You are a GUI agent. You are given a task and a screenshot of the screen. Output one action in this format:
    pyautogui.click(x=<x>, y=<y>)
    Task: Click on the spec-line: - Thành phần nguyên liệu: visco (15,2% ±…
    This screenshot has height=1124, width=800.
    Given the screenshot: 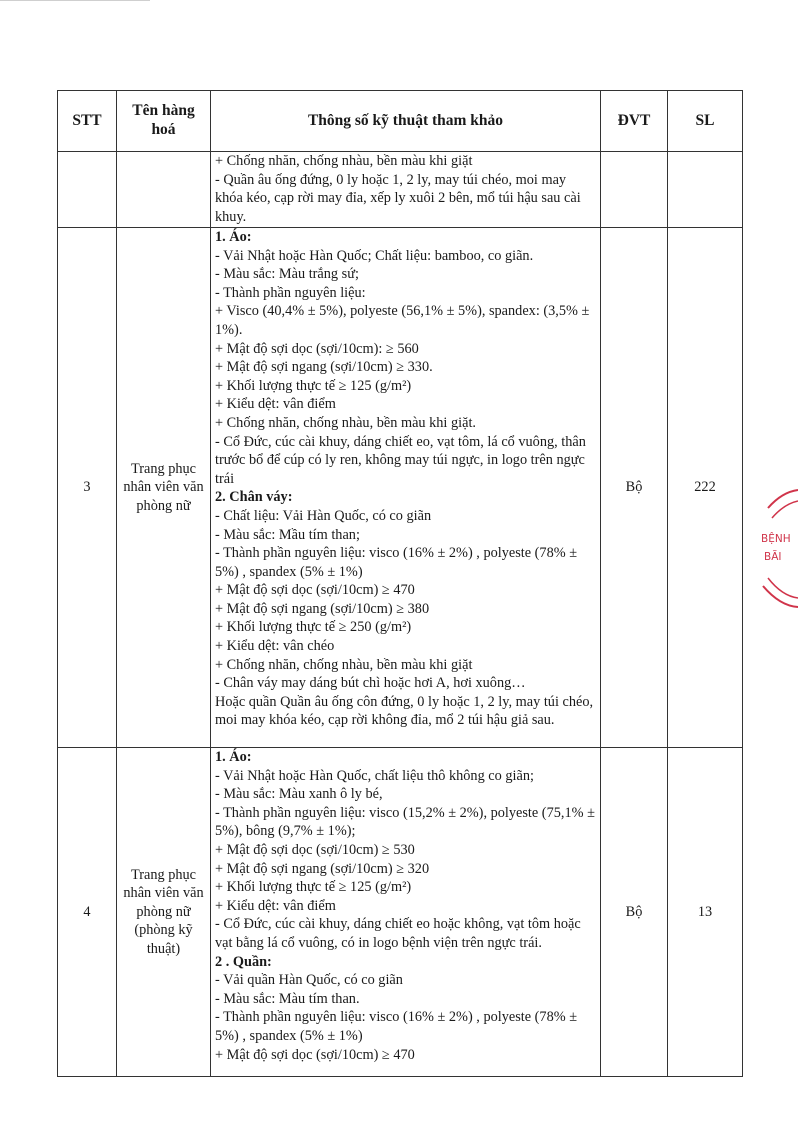 What is the action you would take?
    pyautogui.click(x=405, y=822)
    